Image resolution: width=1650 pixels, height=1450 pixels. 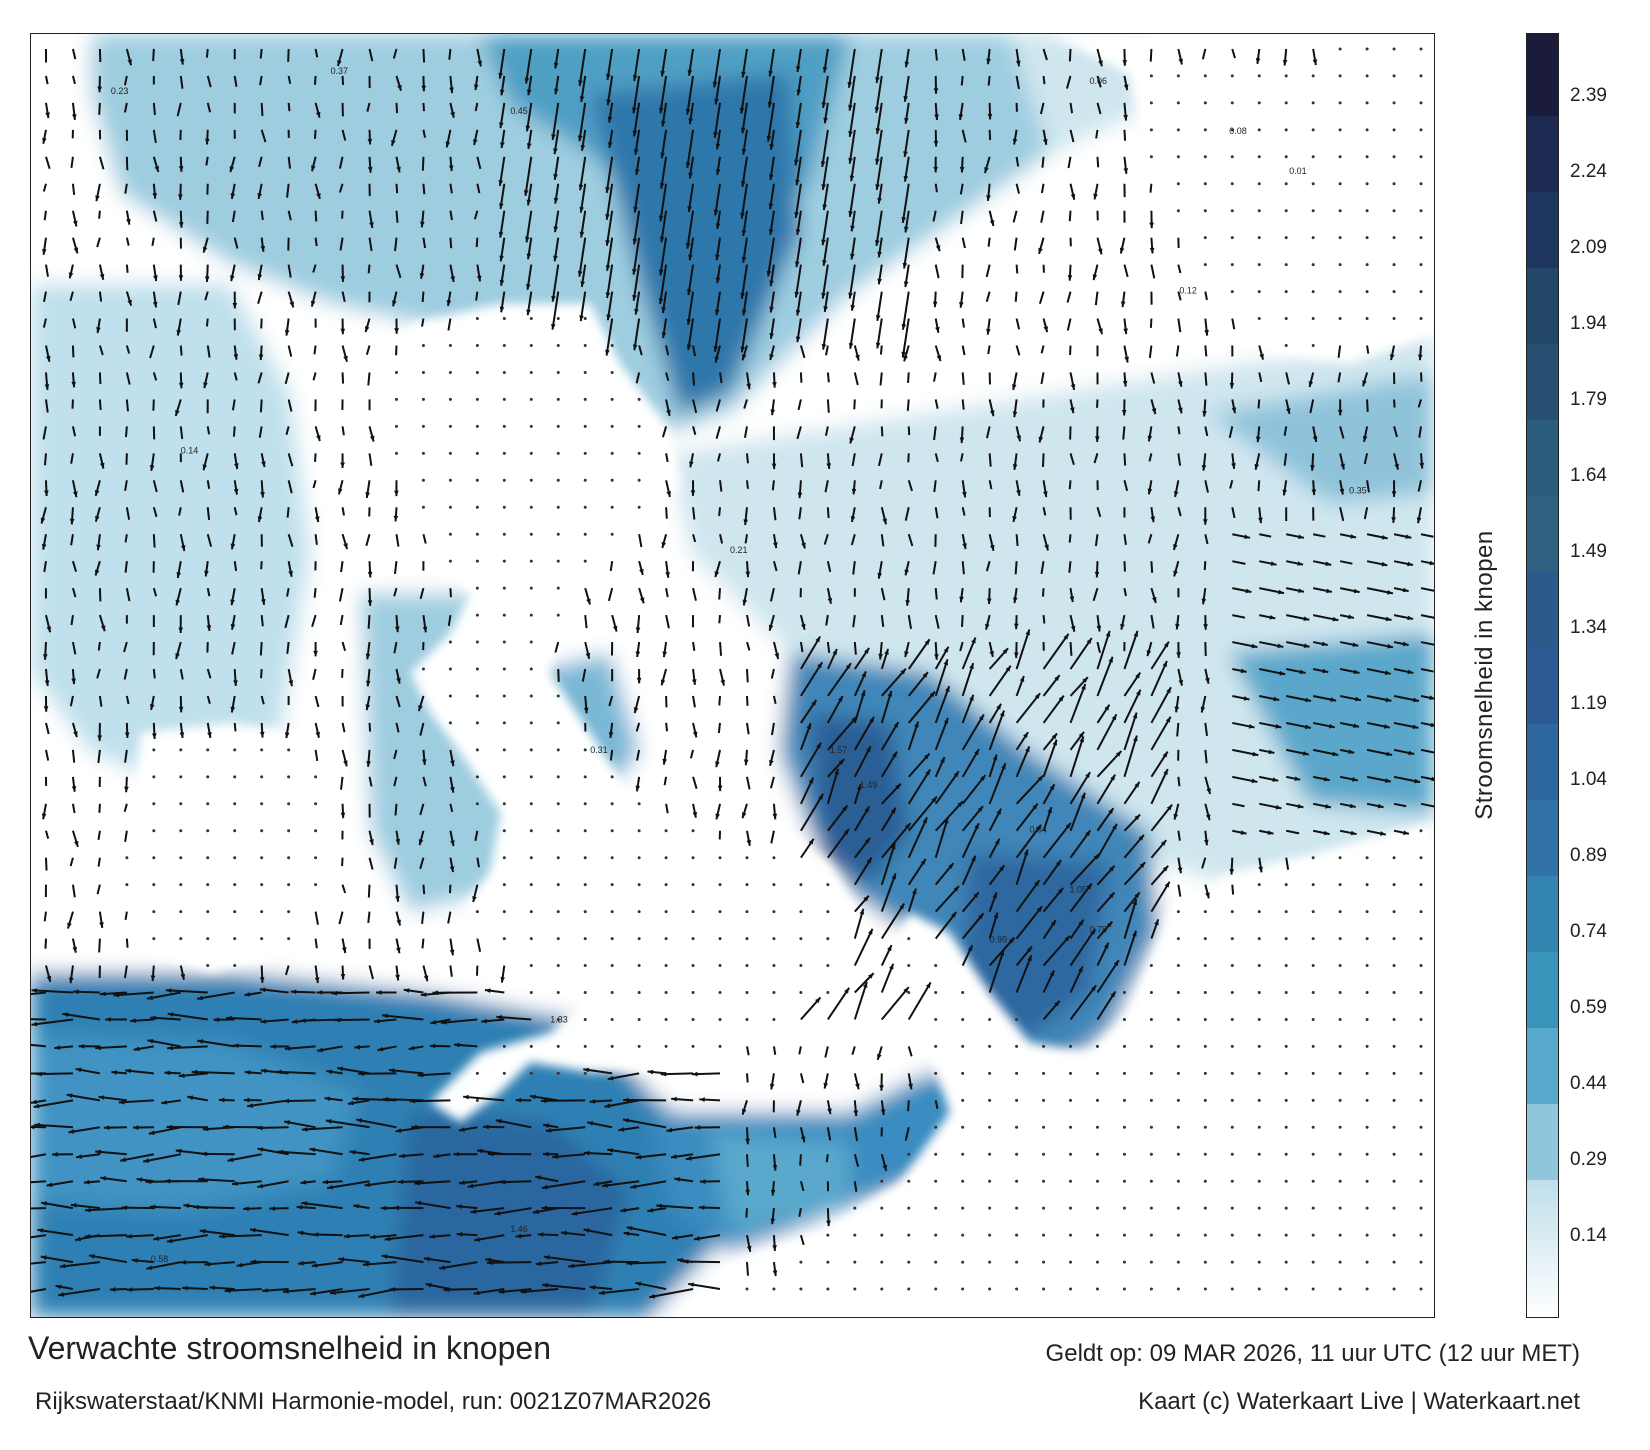 What do you see at coordinates (1588, 95) in the screenshot?
I see `colorbar-tick-label: 2.39` at bounding box center [1588, 95].